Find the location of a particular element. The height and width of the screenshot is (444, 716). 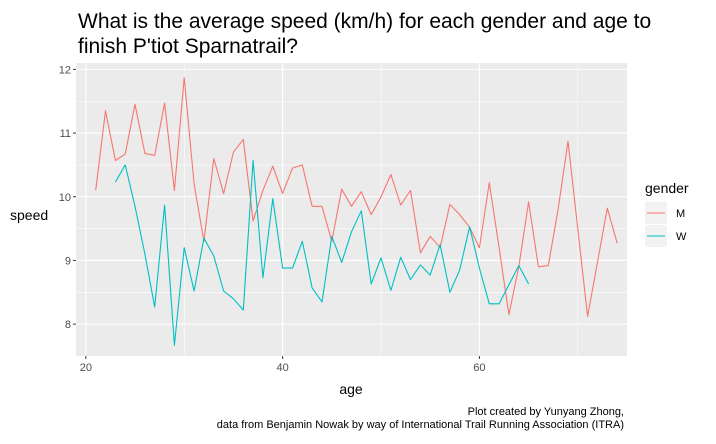

y-tick-label: 12 is located at coordinates (65, 70).